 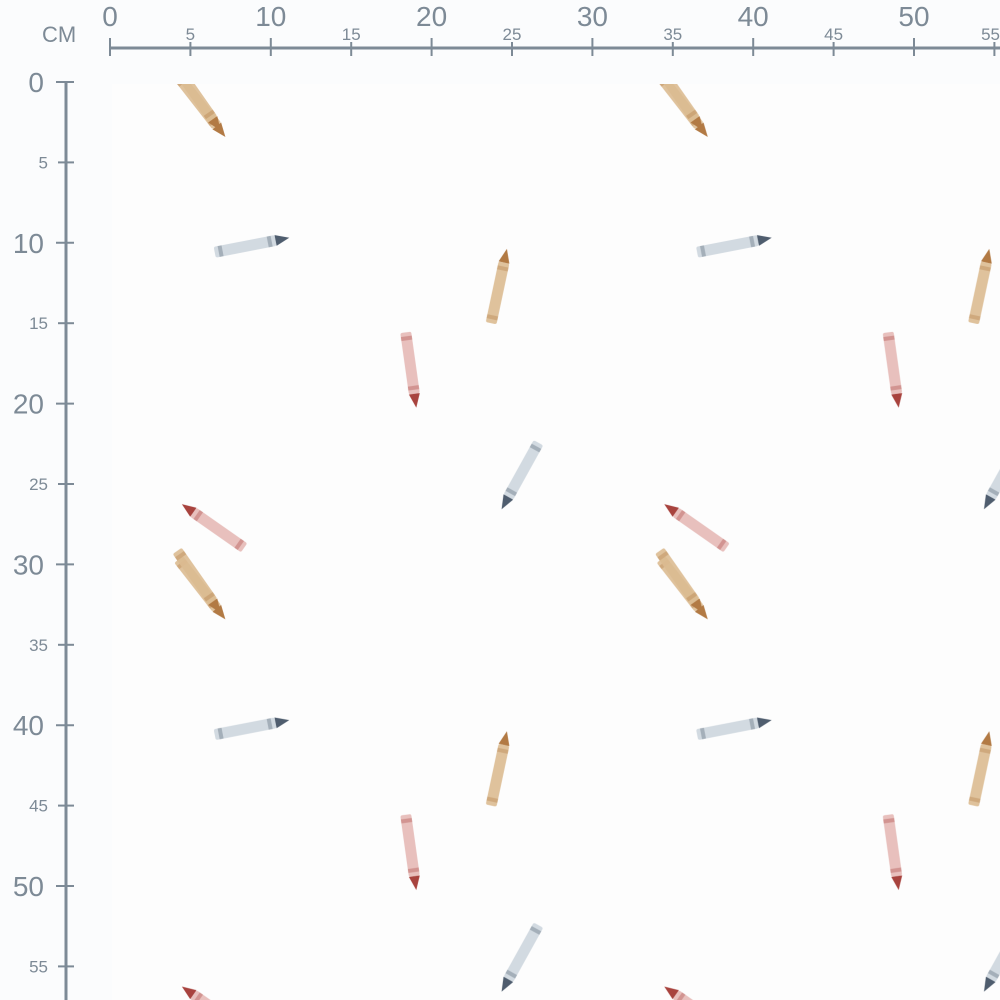 I want to click on horizontal-tick-label: 25, so click(x=512, y=34).